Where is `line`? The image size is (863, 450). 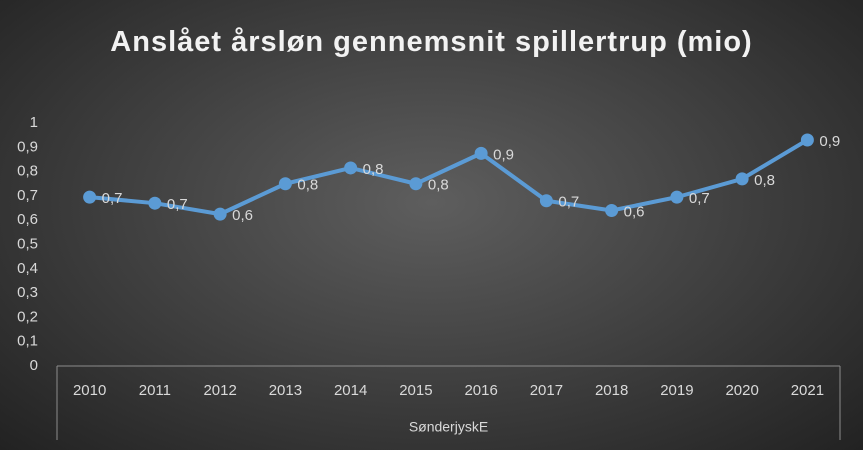 line is located at coordinates (449, 177).